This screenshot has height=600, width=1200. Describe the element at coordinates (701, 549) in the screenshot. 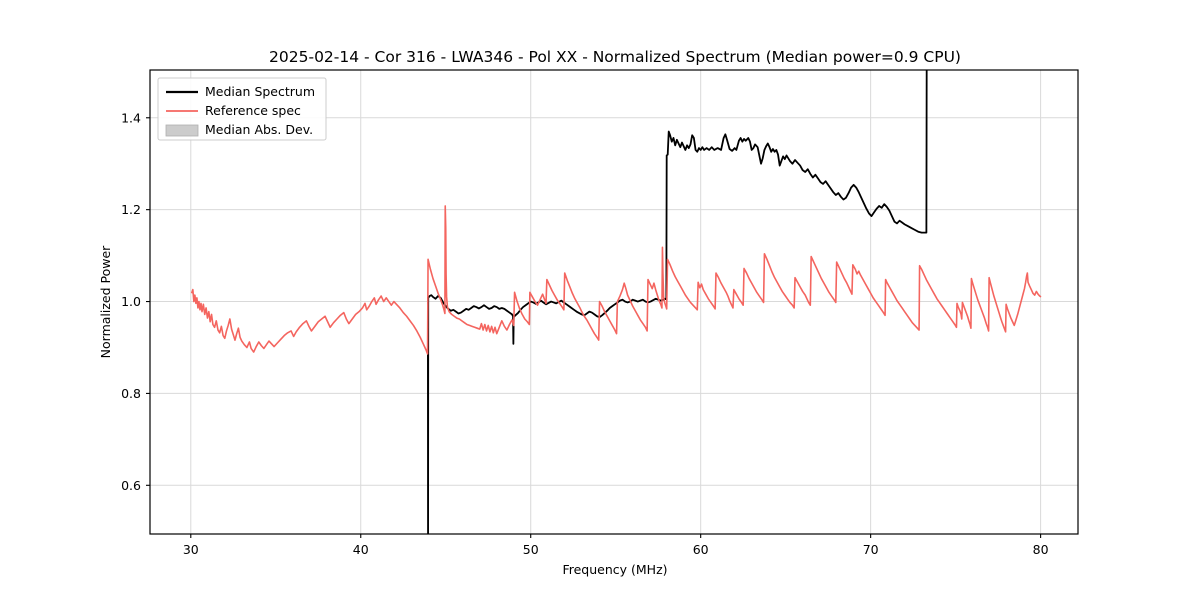

I see `x-tick-label: 60` at that location.